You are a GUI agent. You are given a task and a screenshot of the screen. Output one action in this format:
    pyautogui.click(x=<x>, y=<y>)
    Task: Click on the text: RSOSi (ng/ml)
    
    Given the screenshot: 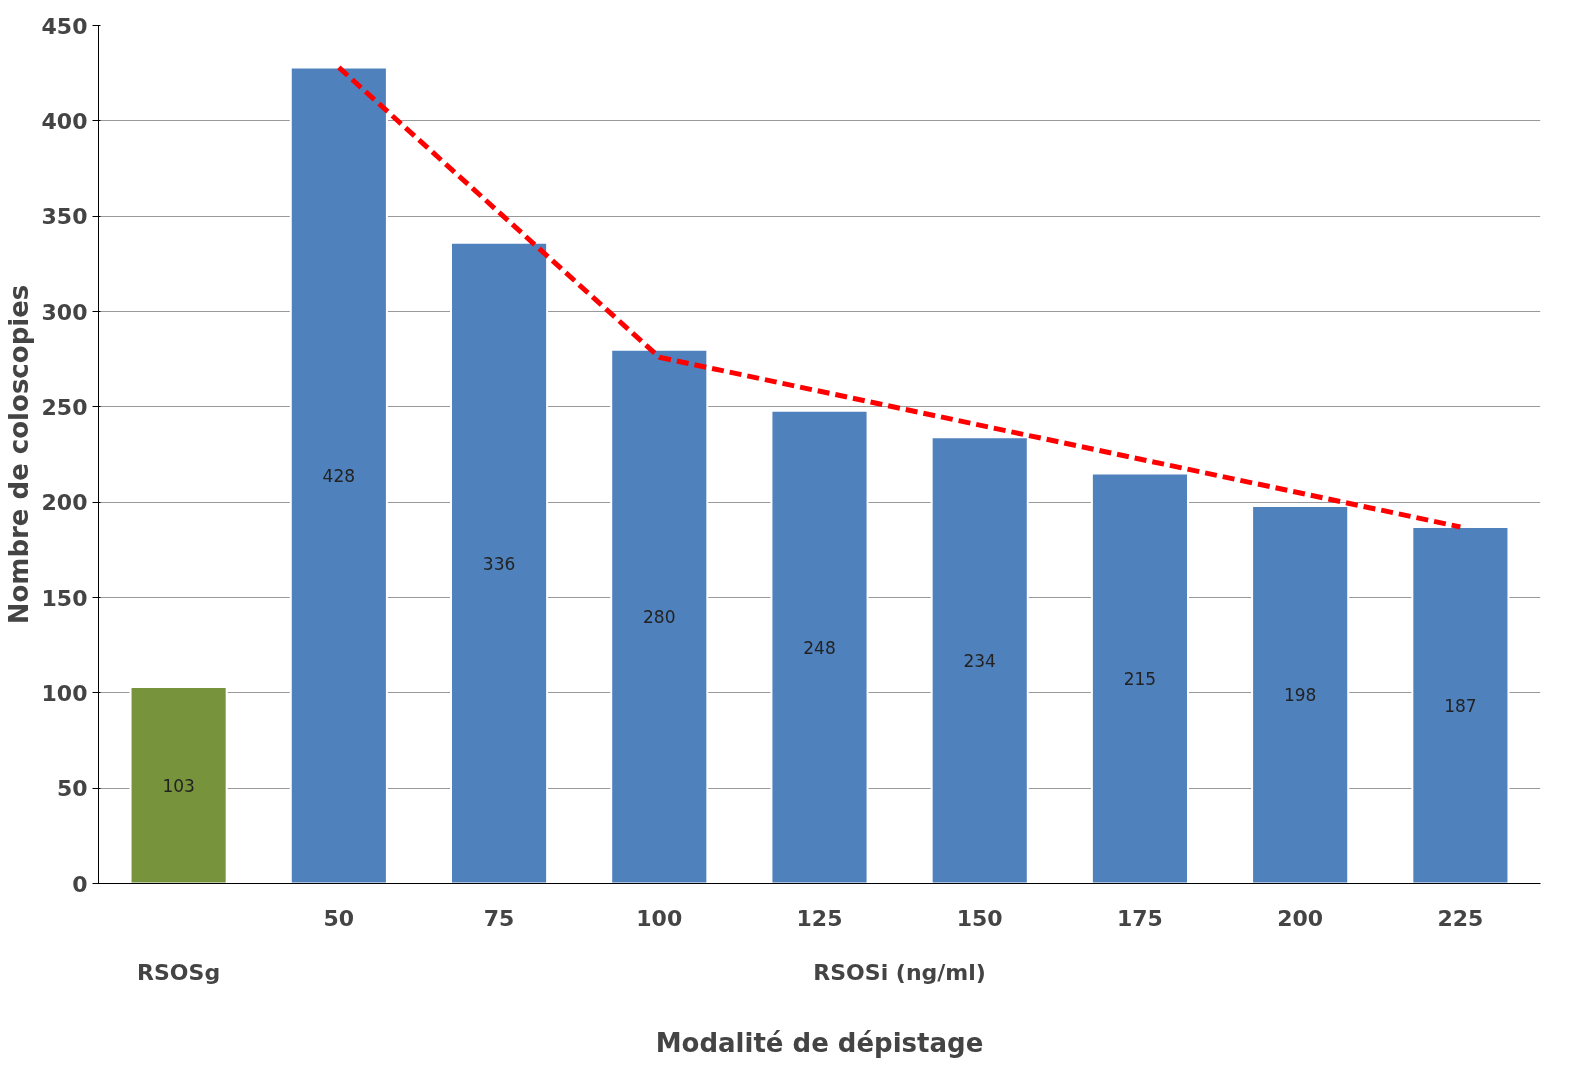 What is the action you would take?
    pyautogui.click(x=899, y=972)
    